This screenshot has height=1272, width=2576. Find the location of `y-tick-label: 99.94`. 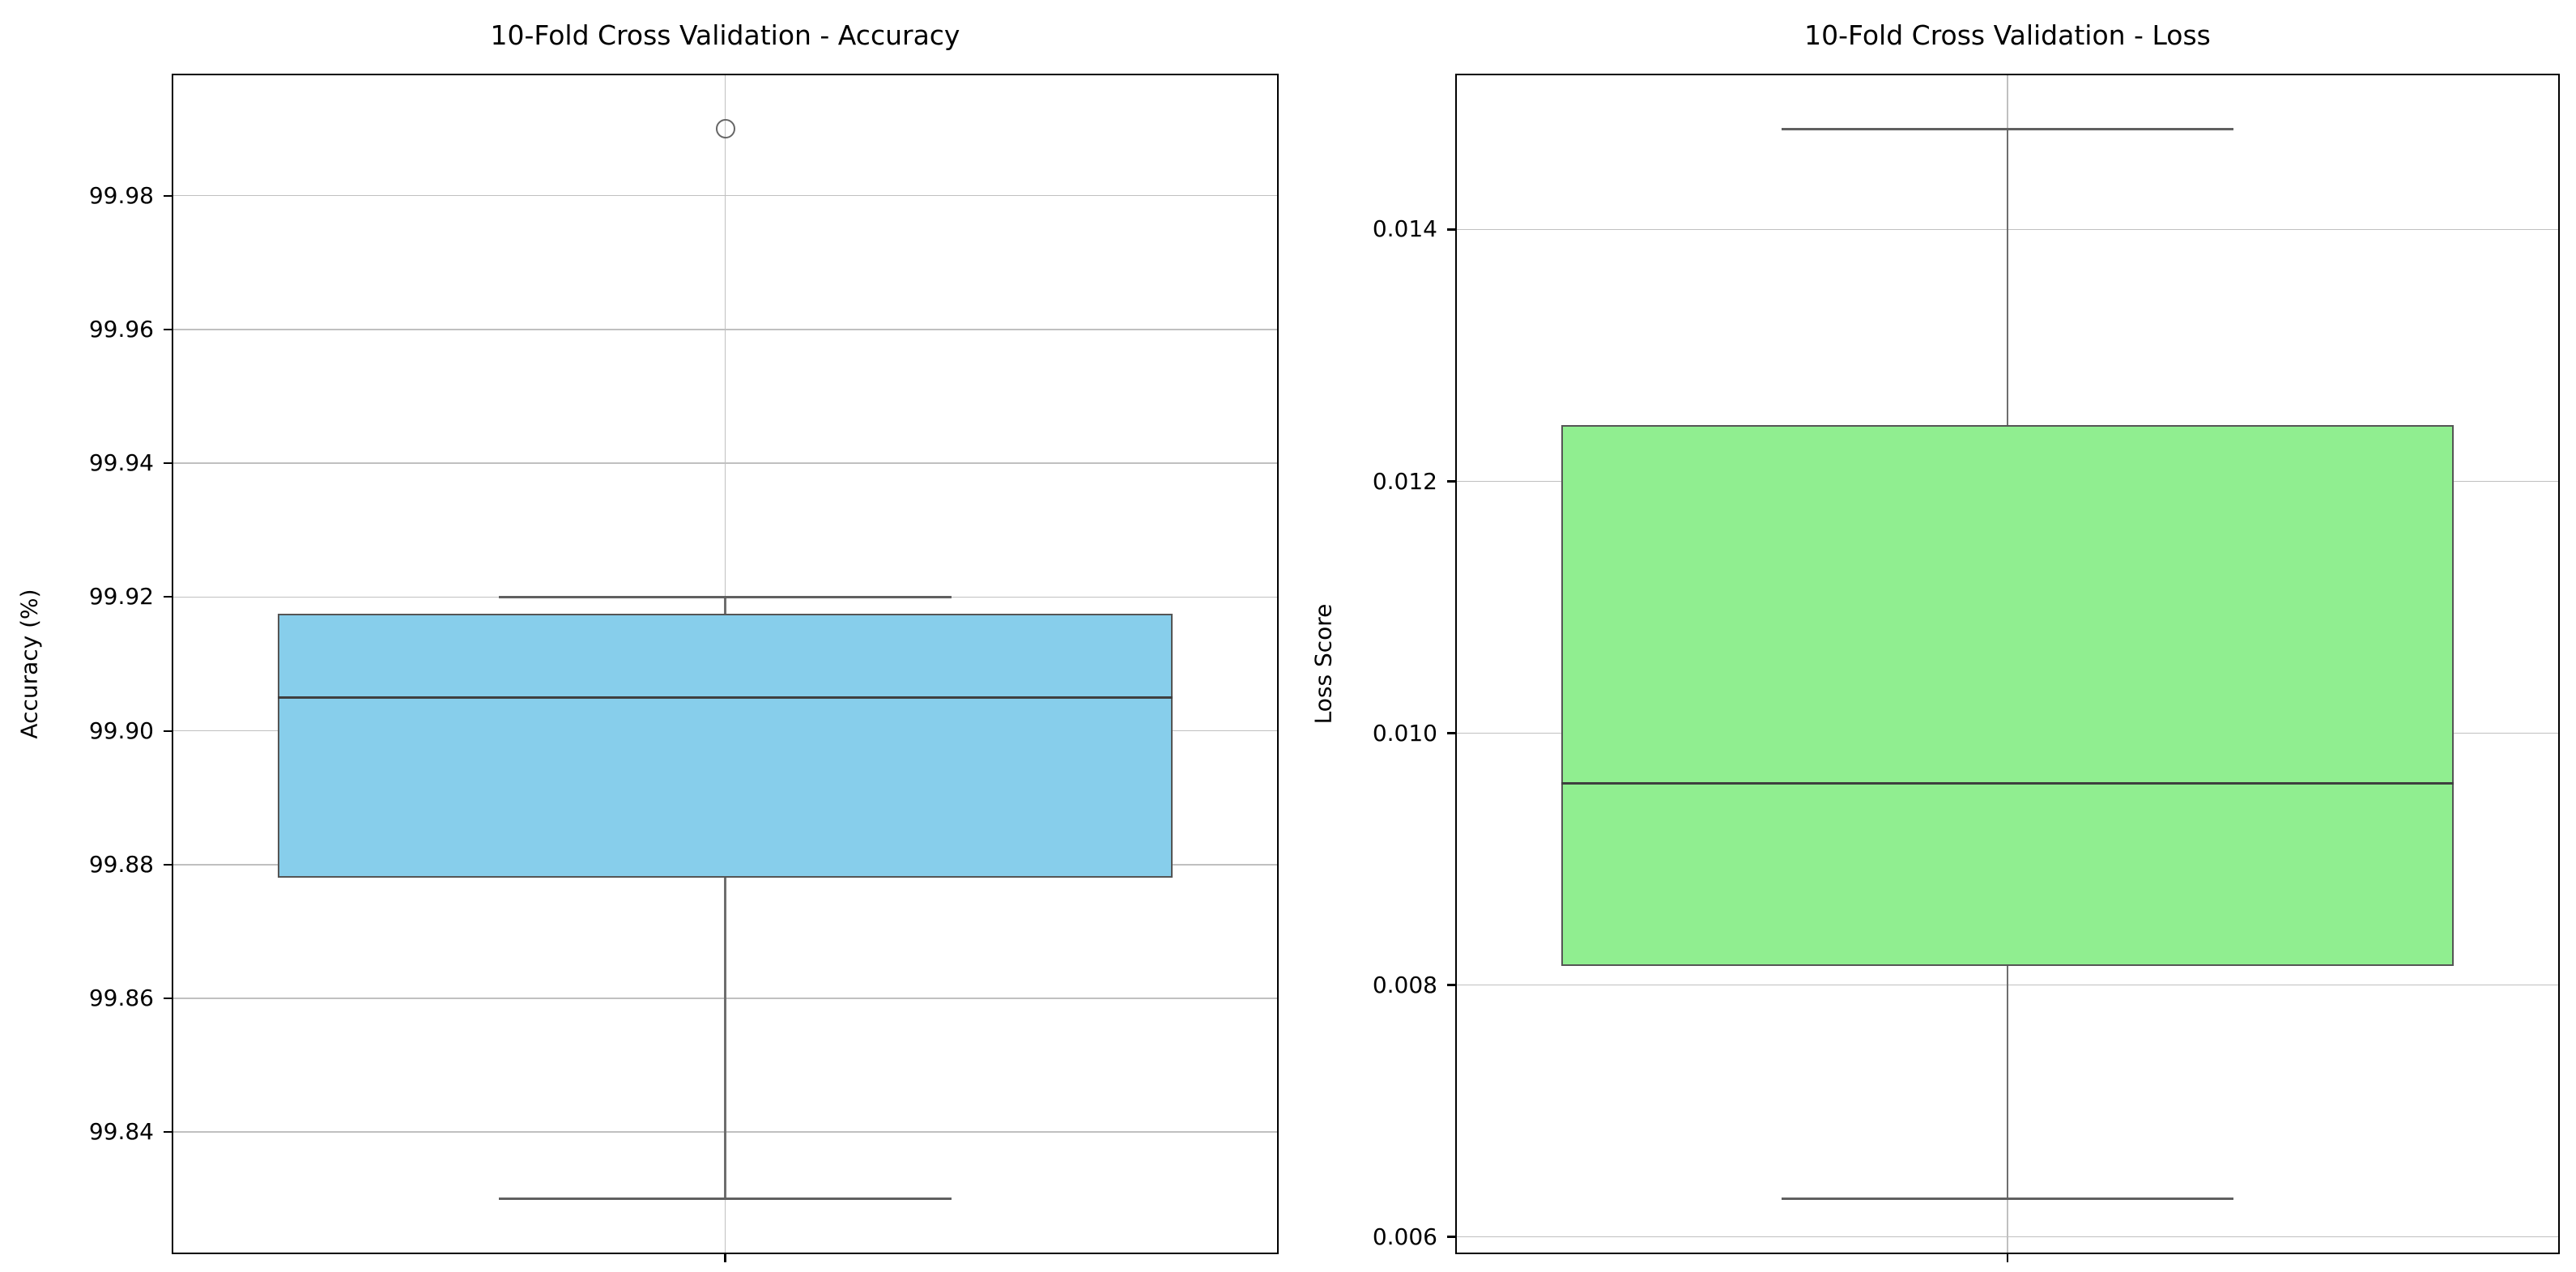

y-tick-label: 99.94 is located at coordinates (121, 463).